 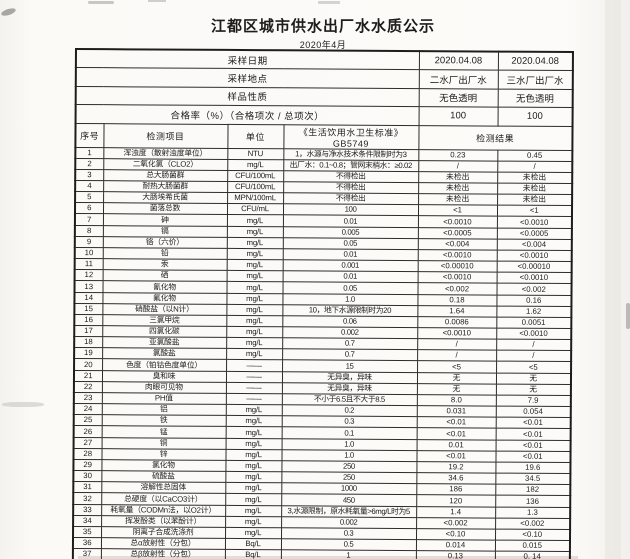 I want to click on cell-index: 20, so click(x=88, y=364).